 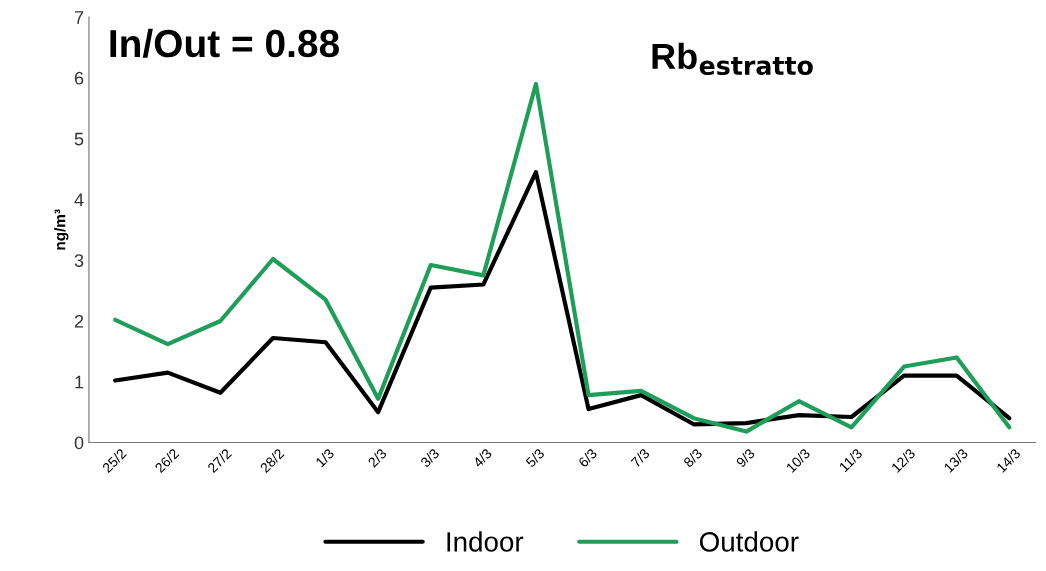 What do you see at coordinates (79, 321) in the screenshot?
I see `y-tick-label: 2` at bounding box center [79, 321].